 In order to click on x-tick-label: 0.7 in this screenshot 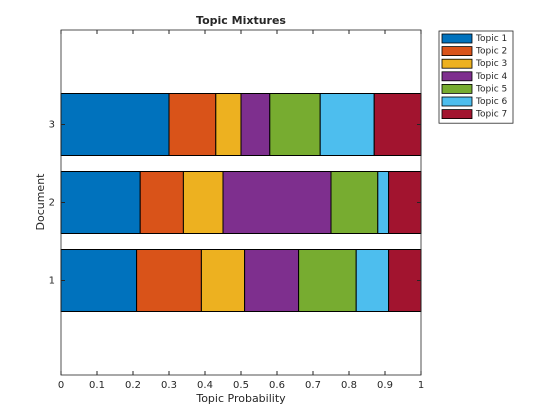, I will do `click(313, 385)`.